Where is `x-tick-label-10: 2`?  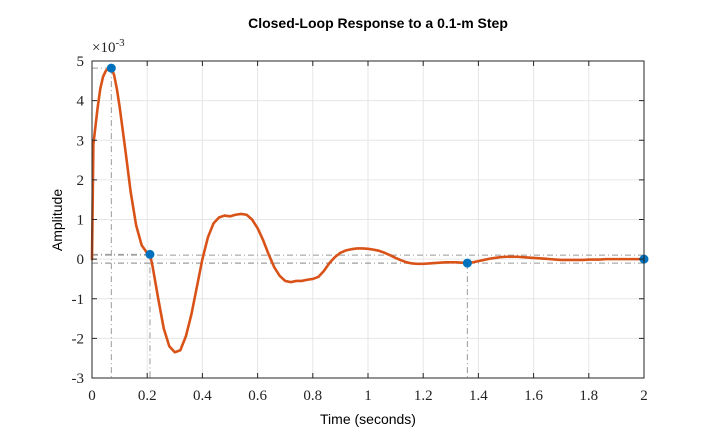
x-tick-label-10: 2 is located at coordinates (644, 396).